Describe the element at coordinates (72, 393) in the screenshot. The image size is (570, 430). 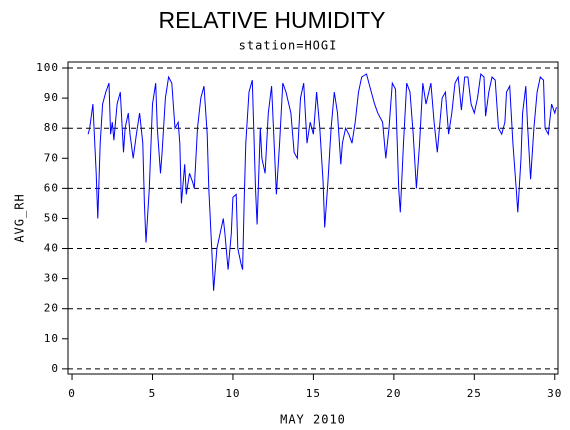
I see `x-tick-label: 0` at that location.